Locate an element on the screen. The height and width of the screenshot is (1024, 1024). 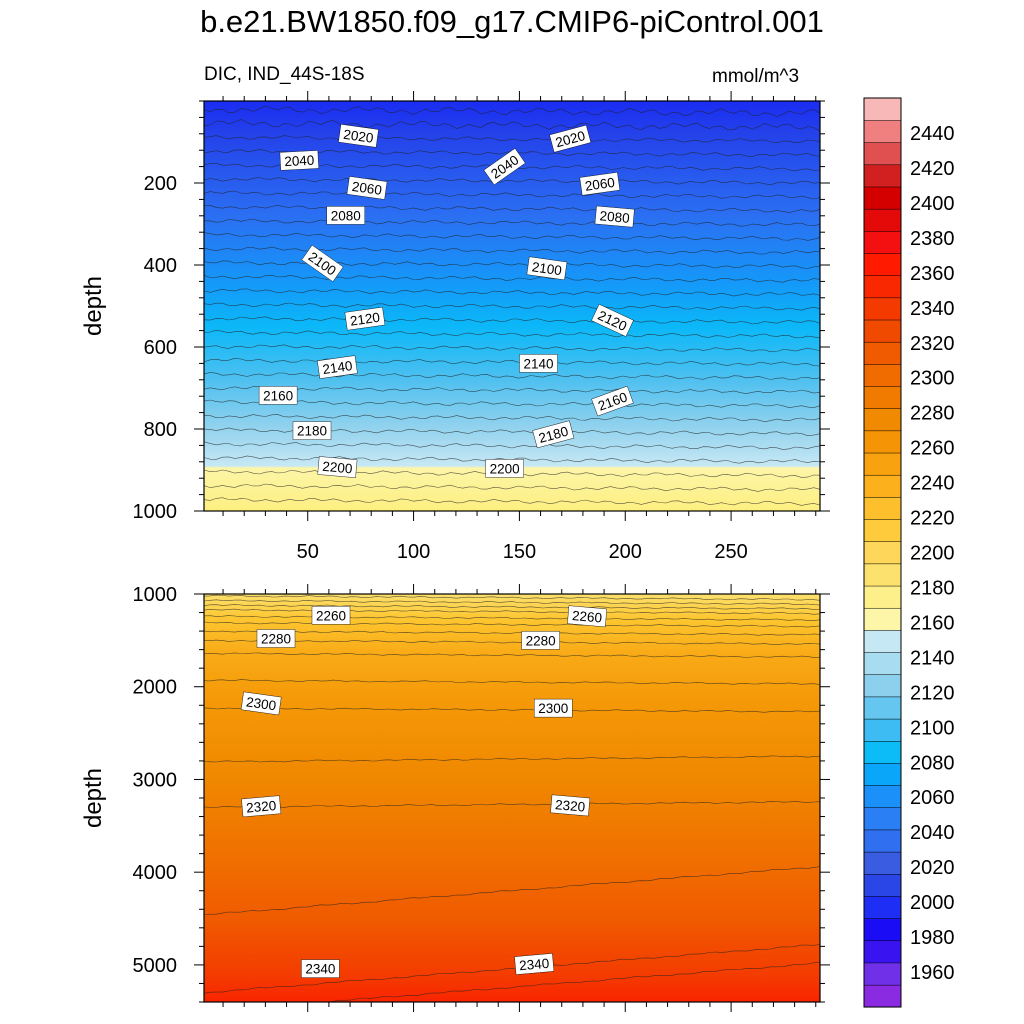
x-tick-label: 150 is located at coordinates (519, 552).